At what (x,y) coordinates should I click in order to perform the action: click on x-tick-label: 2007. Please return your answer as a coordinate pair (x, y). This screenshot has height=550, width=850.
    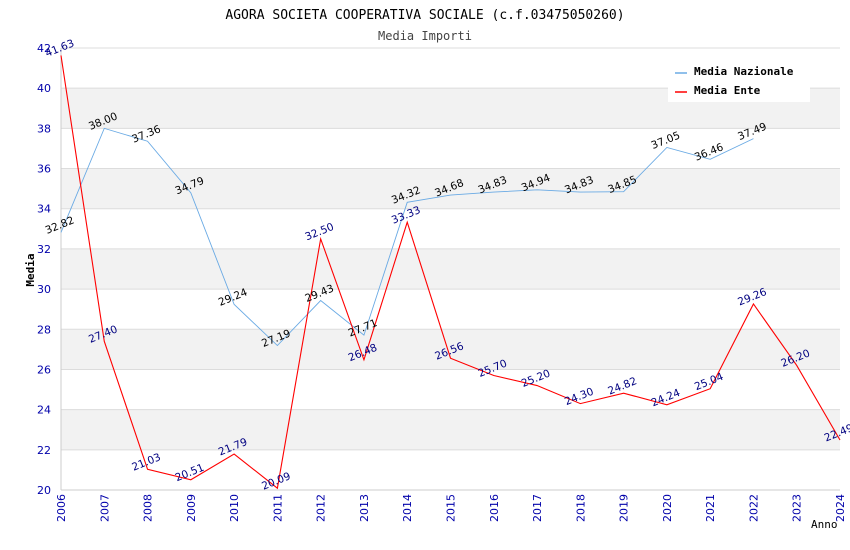
    Looking at the image, I should click on (104, 508).